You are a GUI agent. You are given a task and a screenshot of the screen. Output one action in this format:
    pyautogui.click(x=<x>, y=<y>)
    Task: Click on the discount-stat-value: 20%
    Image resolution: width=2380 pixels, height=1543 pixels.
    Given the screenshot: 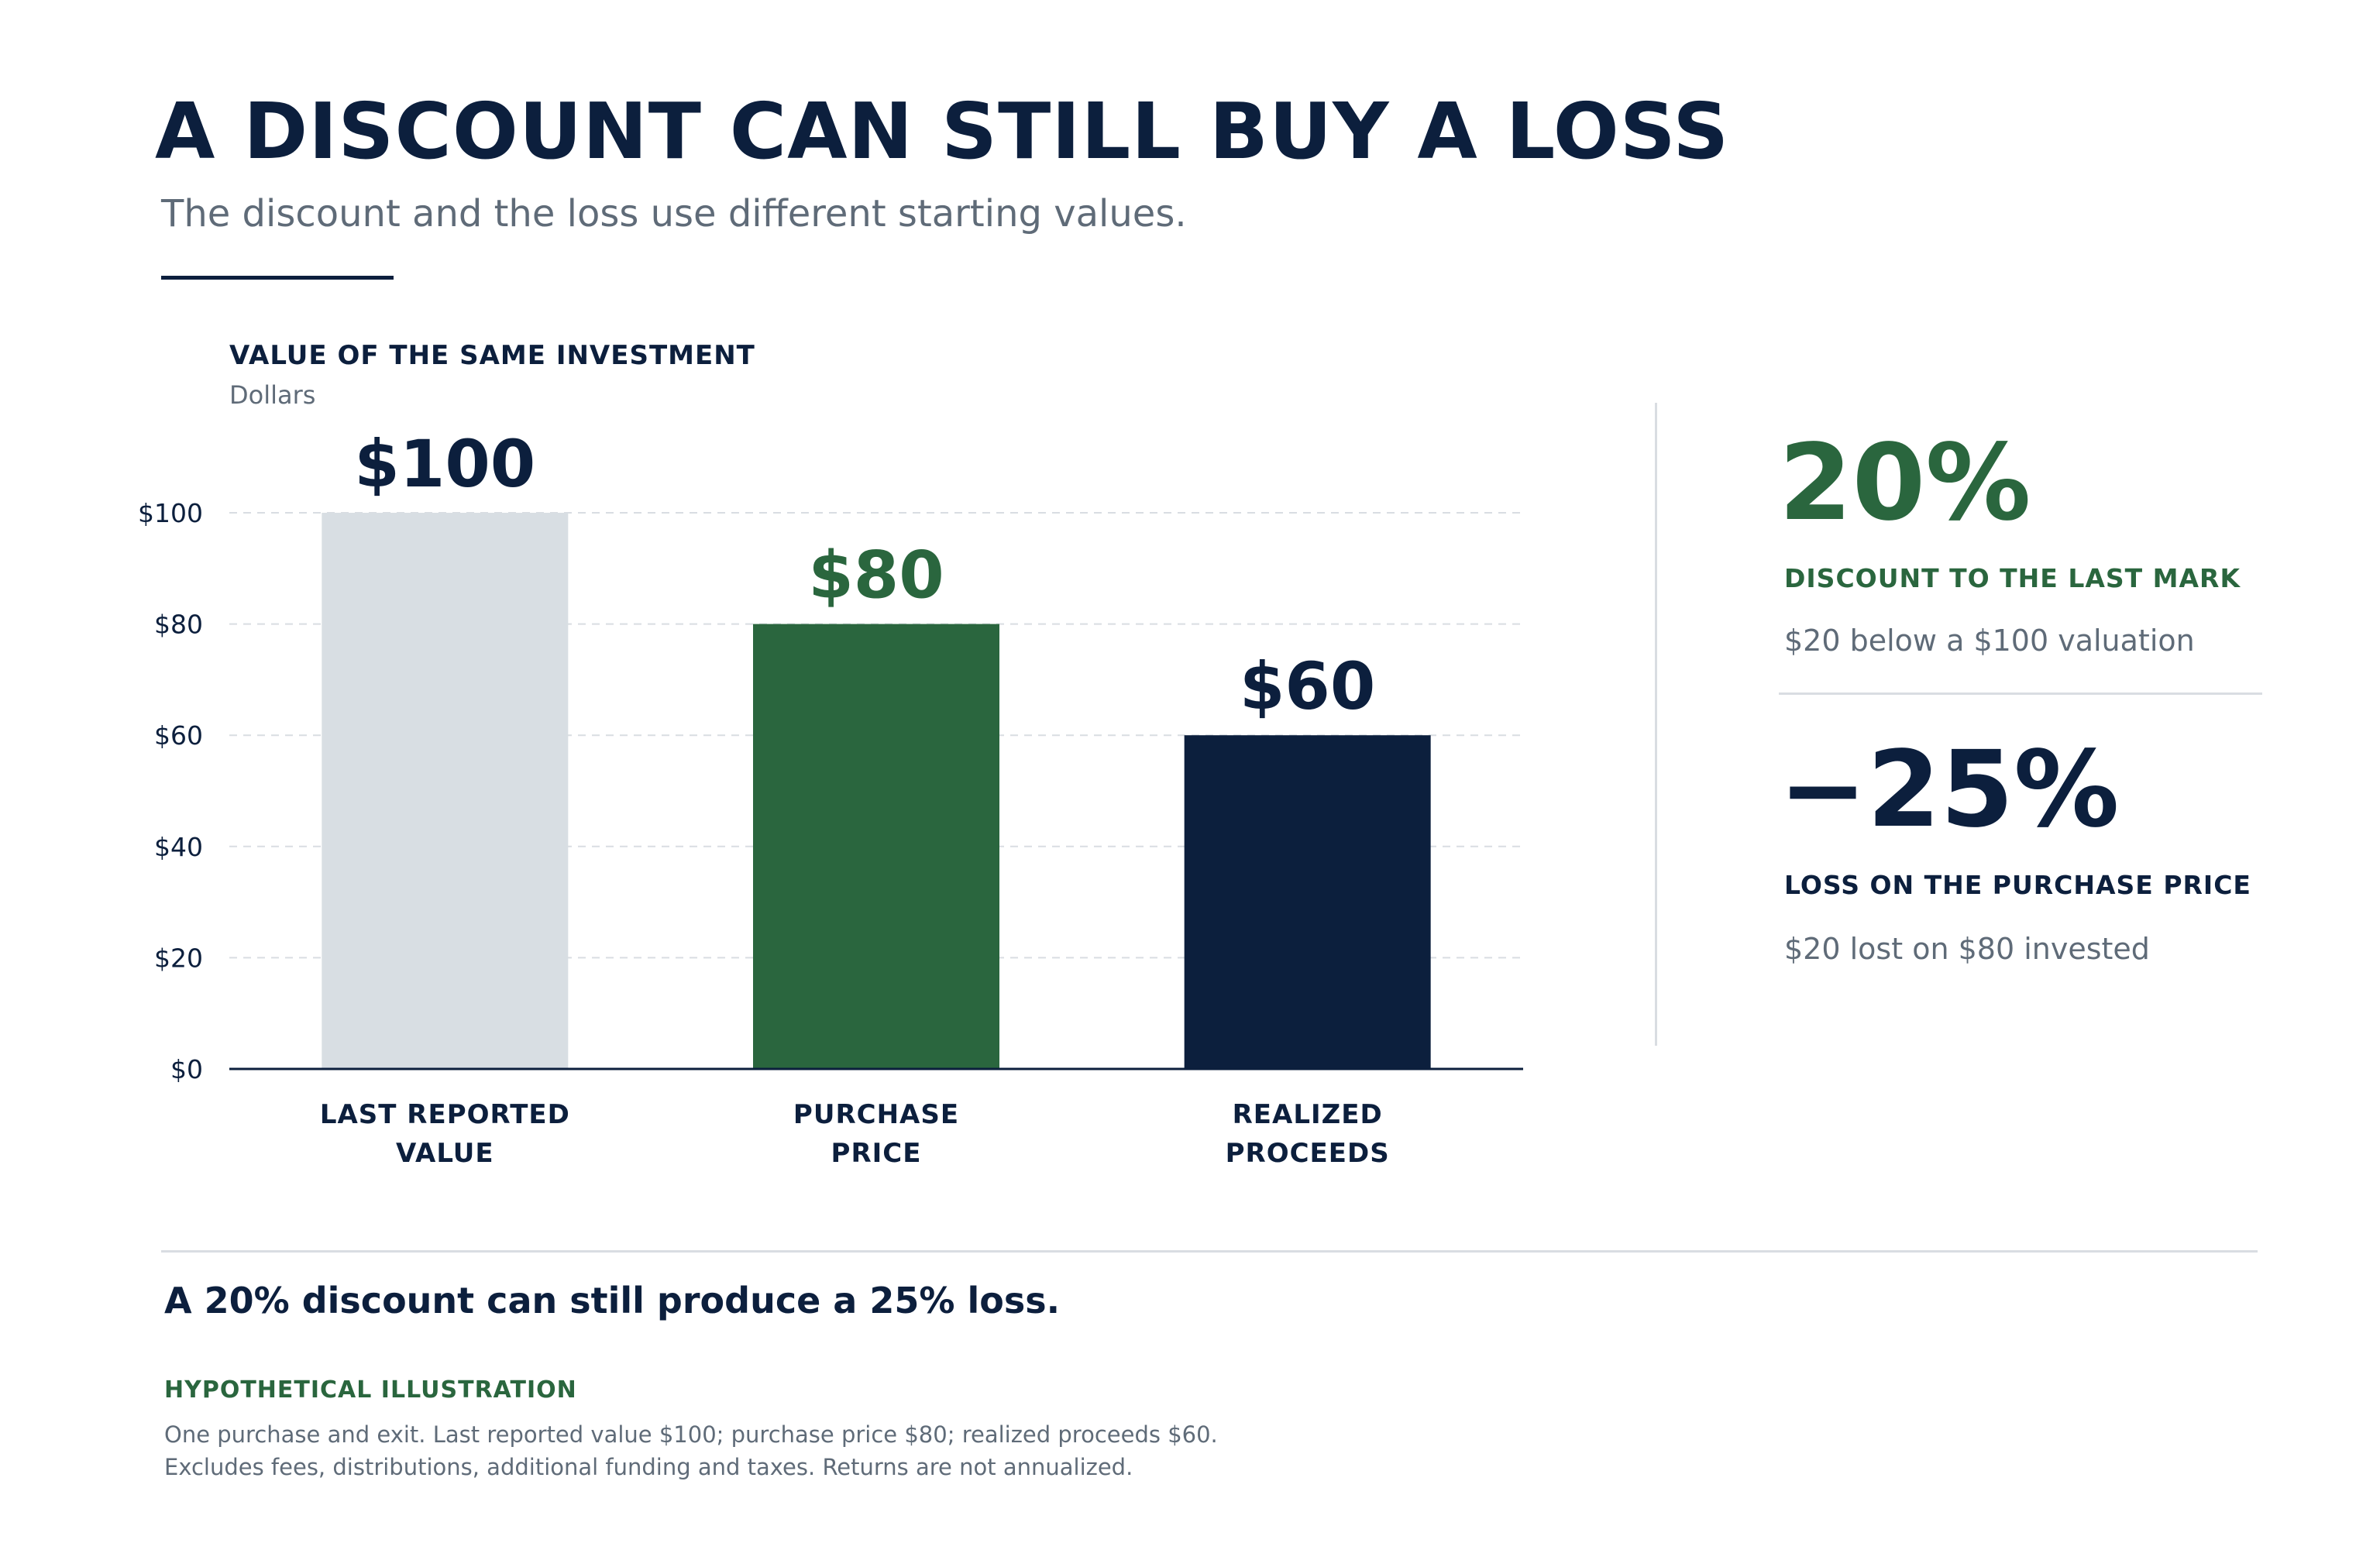 What is the action you would take?
    pyautogui.click(x=1905, y=483)
    